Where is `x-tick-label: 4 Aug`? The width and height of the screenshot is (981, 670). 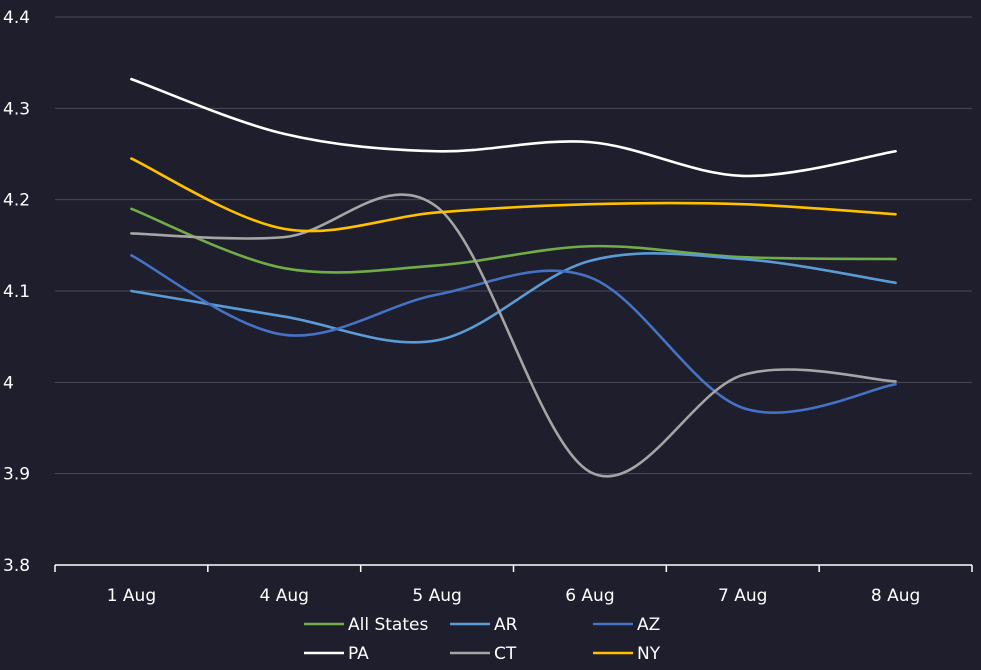
x-tick-label: 4 Aug is located at coordinates (284, 596).